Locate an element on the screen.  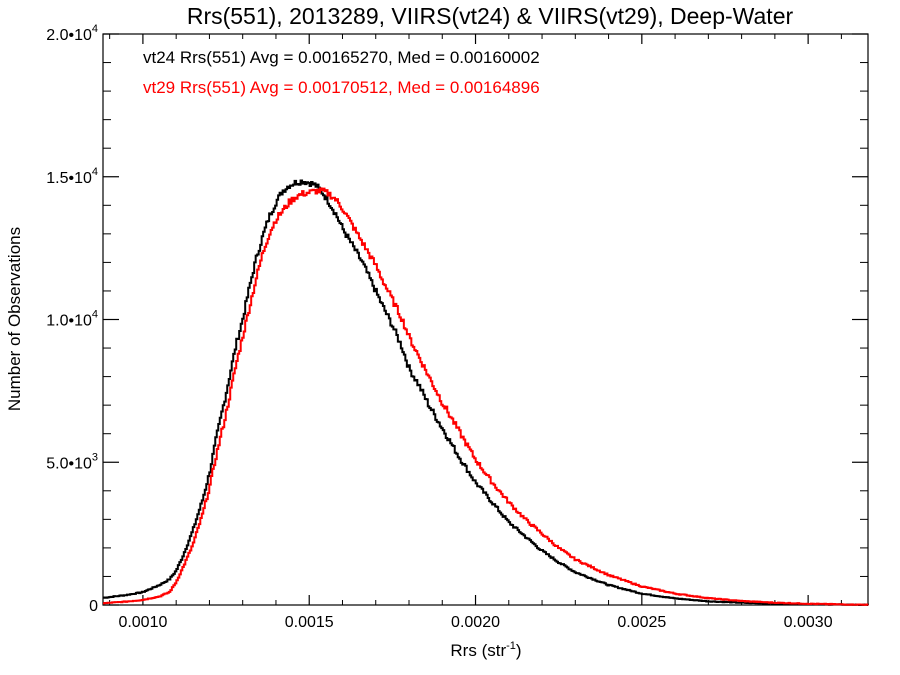
x-tick-label: 0.0015 is located at coordinates (309, 622).